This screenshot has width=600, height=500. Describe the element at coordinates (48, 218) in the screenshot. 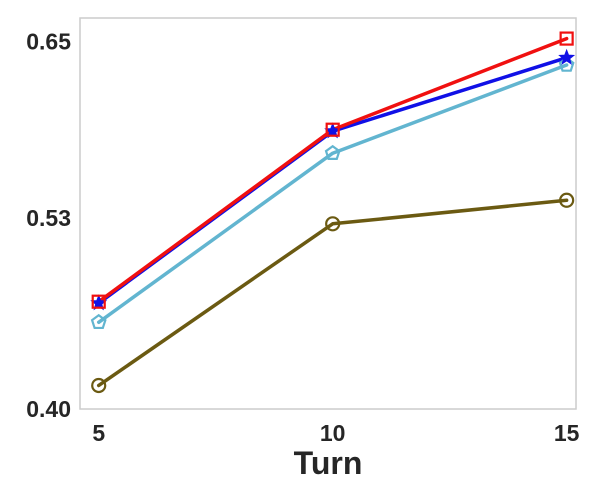

I see `y-tick-label-1: 0.53` at that location.